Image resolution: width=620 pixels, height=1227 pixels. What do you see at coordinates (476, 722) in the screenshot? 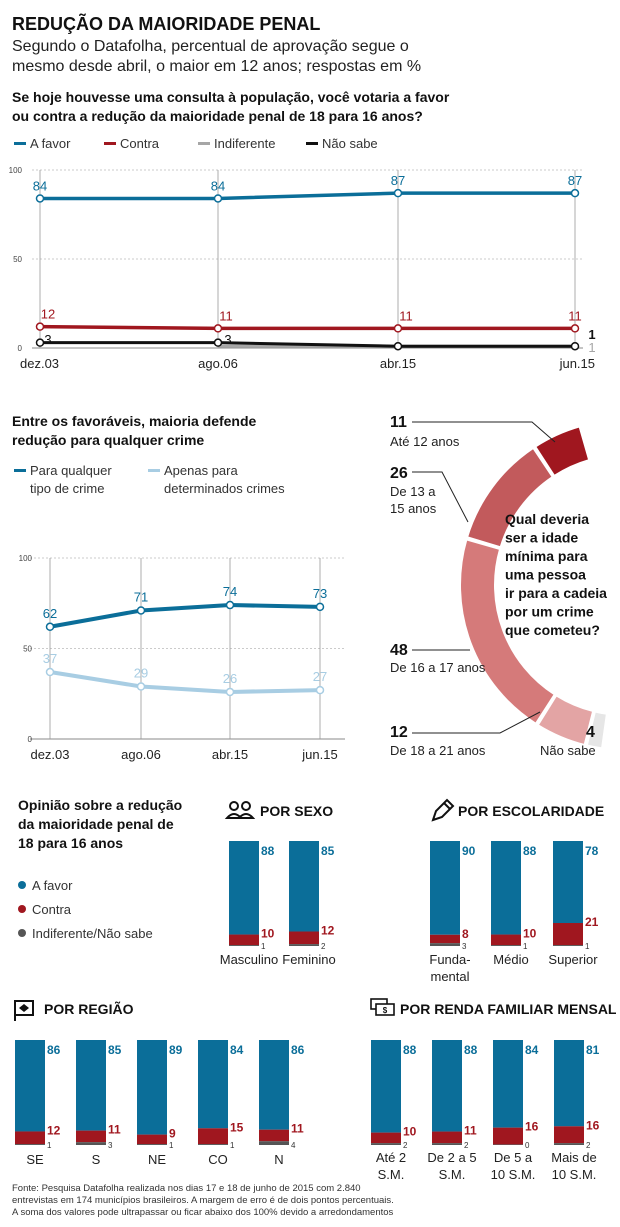
I see `leader-line` at bounding box center [476, 722].